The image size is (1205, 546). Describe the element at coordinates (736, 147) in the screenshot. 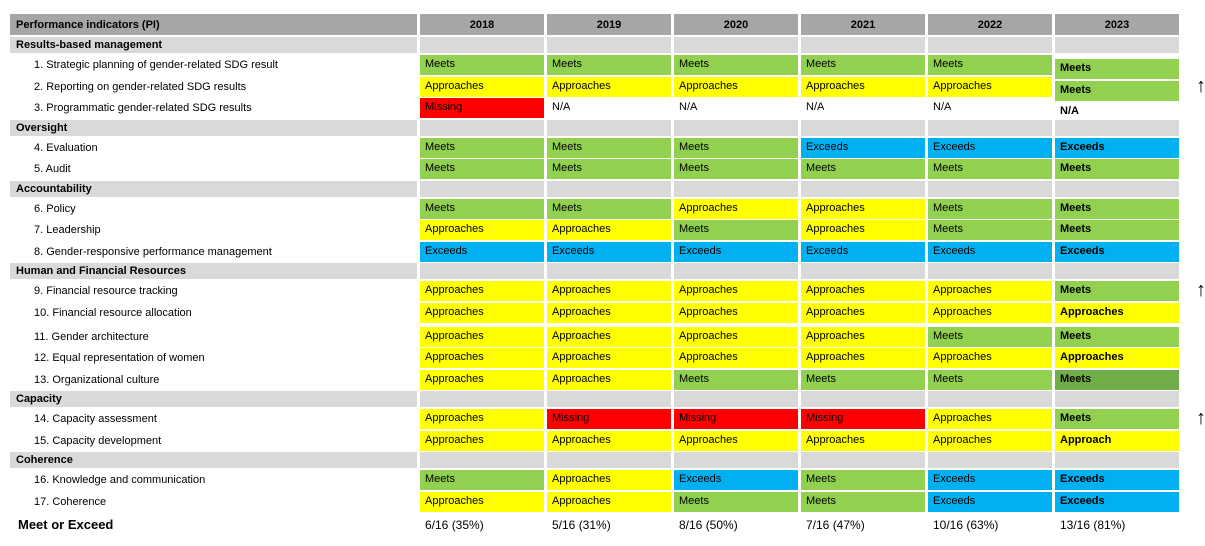

I see `status-cell-2020: Meets` at that location.